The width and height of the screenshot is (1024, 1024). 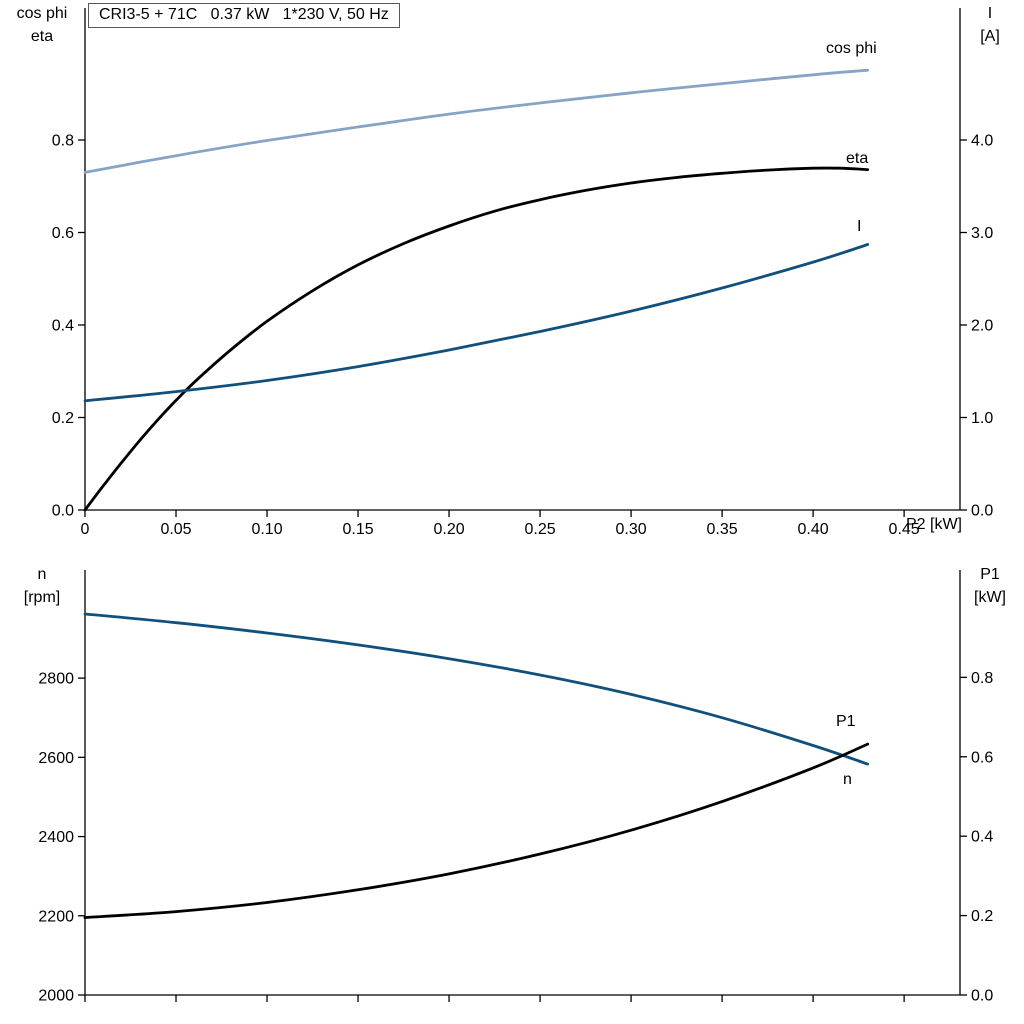 What do you see at coordinates (990, 586) in the screenshot?
I see `bottom-right-axis-title: P1 [kW]` at bounding box center [990, 586].